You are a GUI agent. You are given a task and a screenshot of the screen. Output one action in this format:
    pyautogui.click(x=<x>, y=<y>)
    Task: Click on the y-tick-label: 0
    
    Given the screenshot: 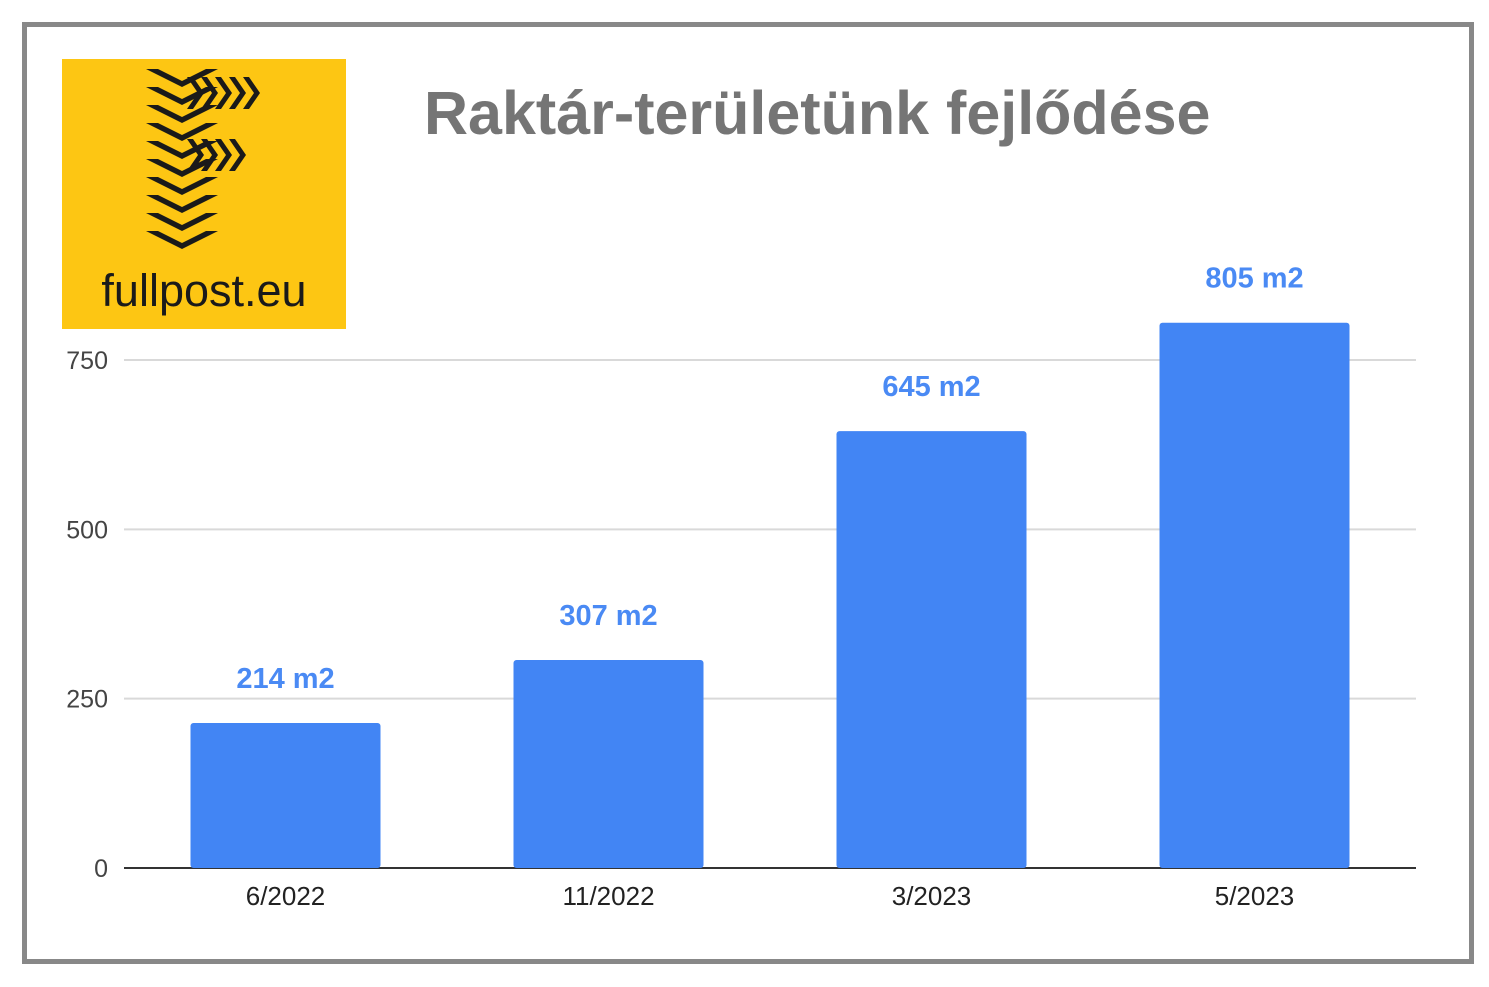 What is the action you would take?
    pyautogui.click(x=101, y=869)
    